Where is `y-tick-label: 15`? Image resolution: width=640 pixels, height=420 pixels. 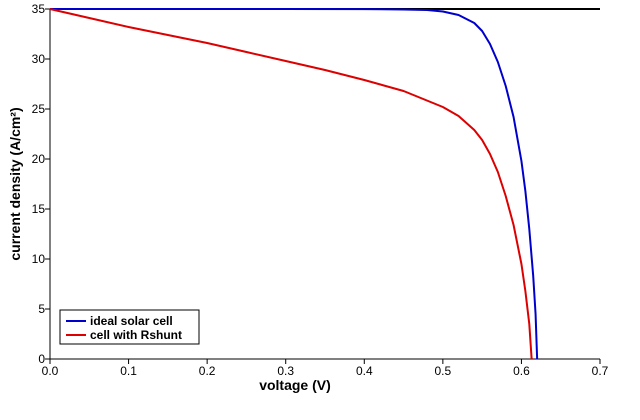
y-tick-label: 15 is located at coordinates (39, 209).